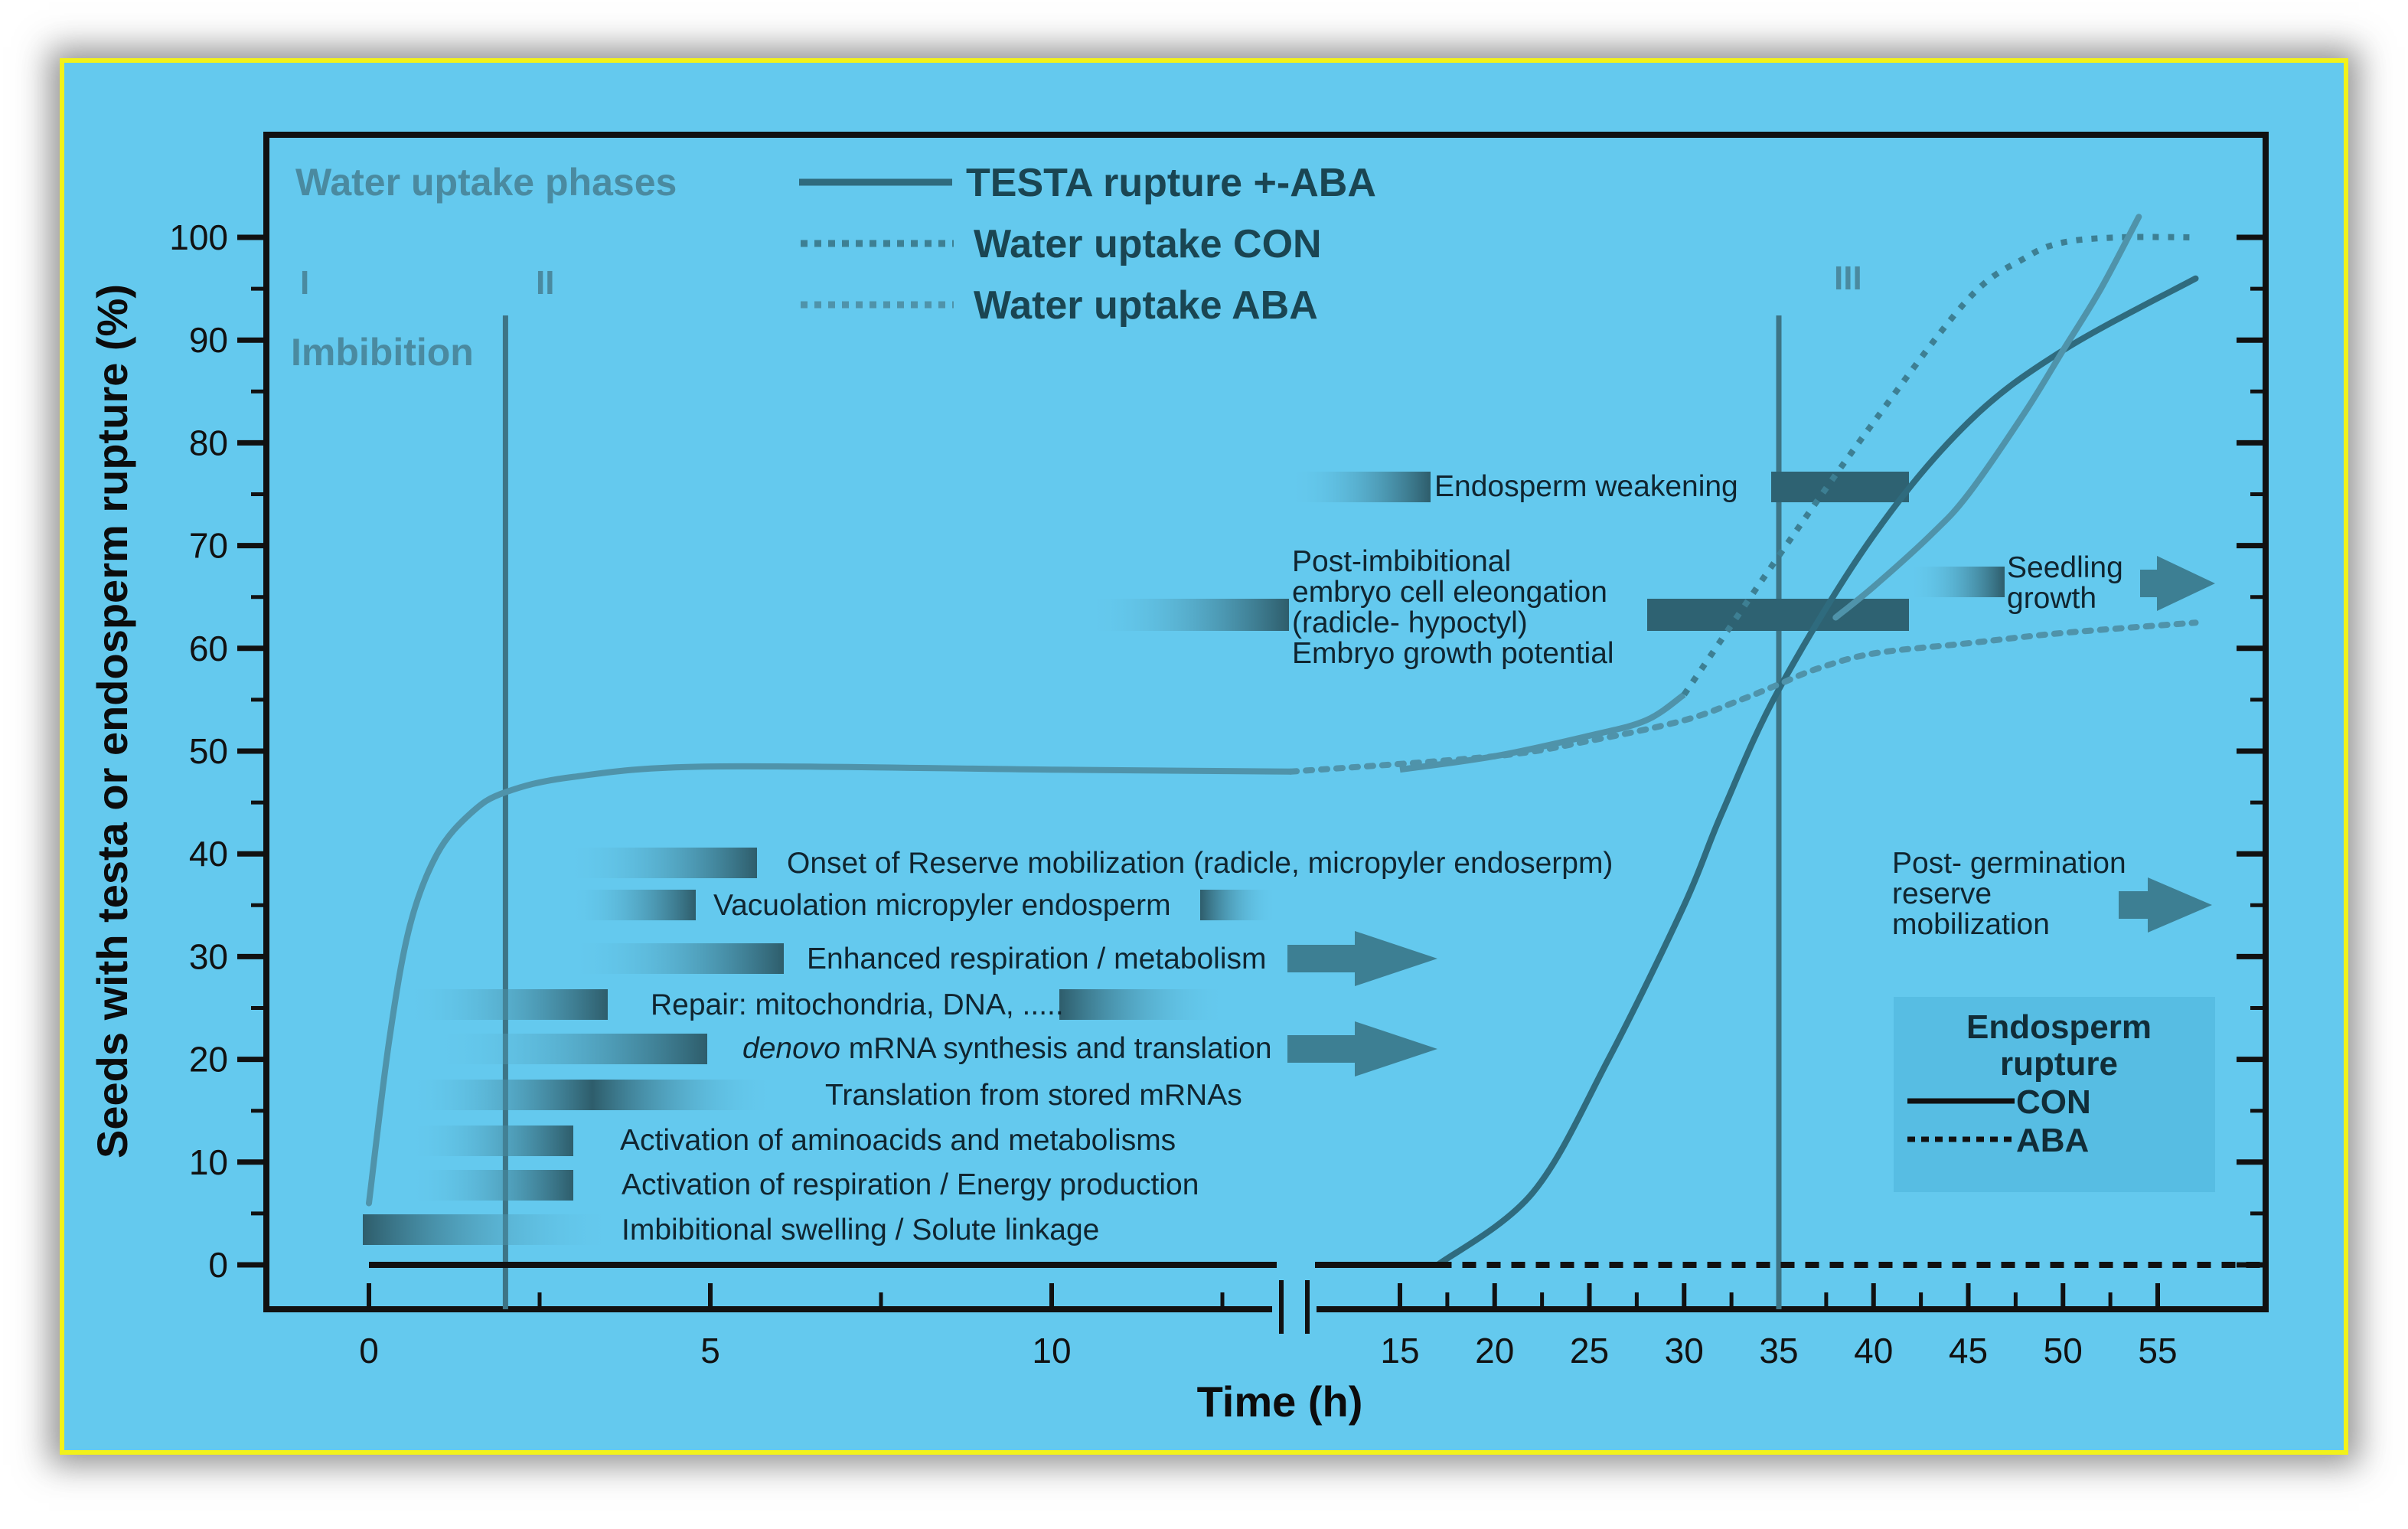 Image resolution: width=2408 pixels, height=1529 pixels. I want to click on inset-legend: Endosperm rupture CON ABA, so click(2029, 1083).